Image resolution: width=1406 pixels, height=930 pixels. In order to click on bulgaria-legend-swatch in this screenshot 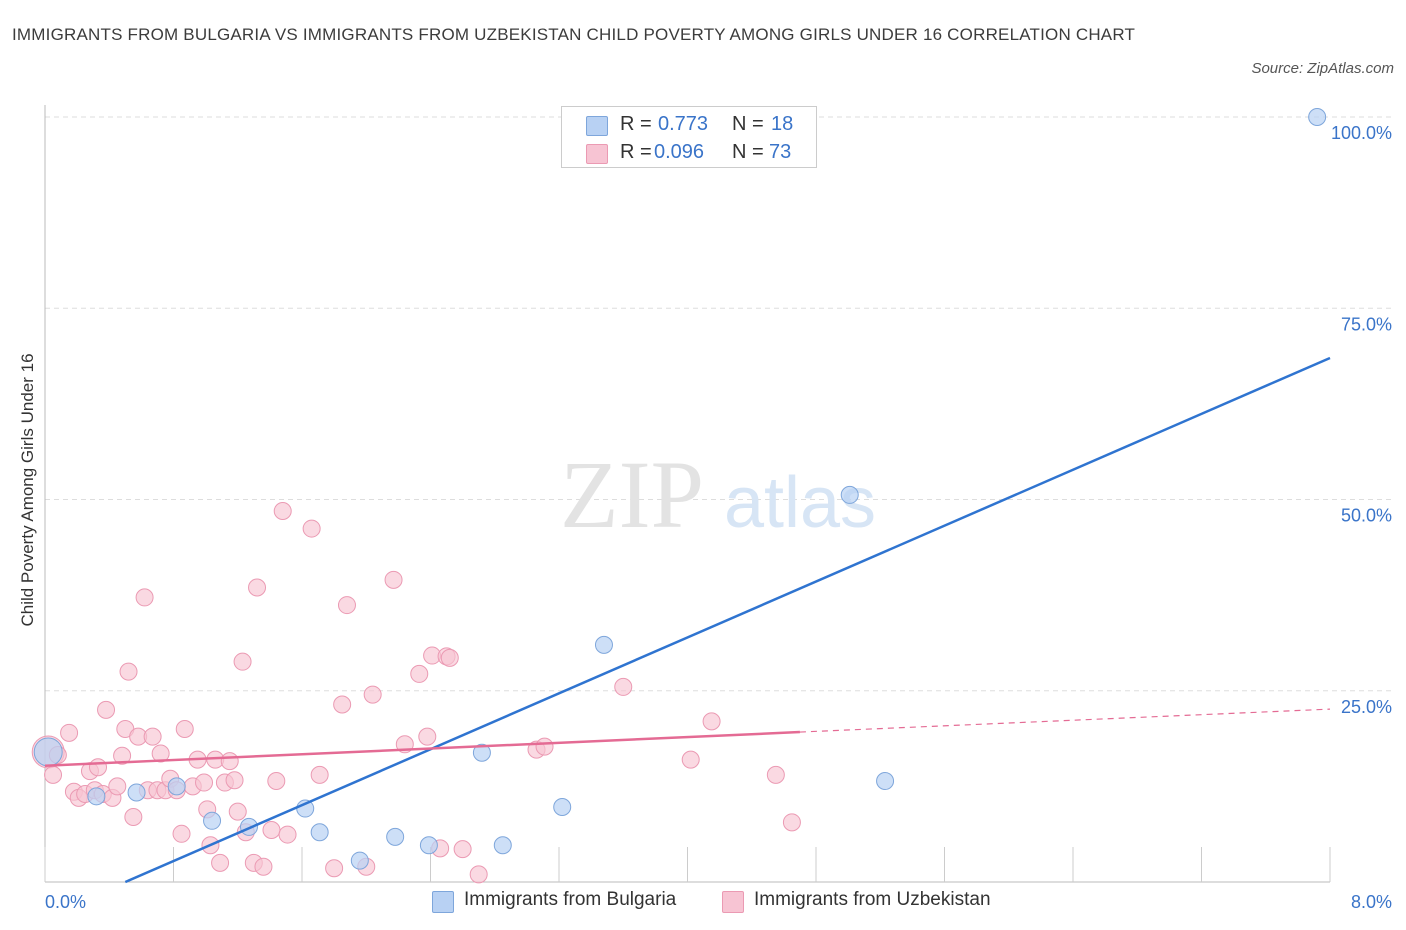, I will do `click(443, 902)`.